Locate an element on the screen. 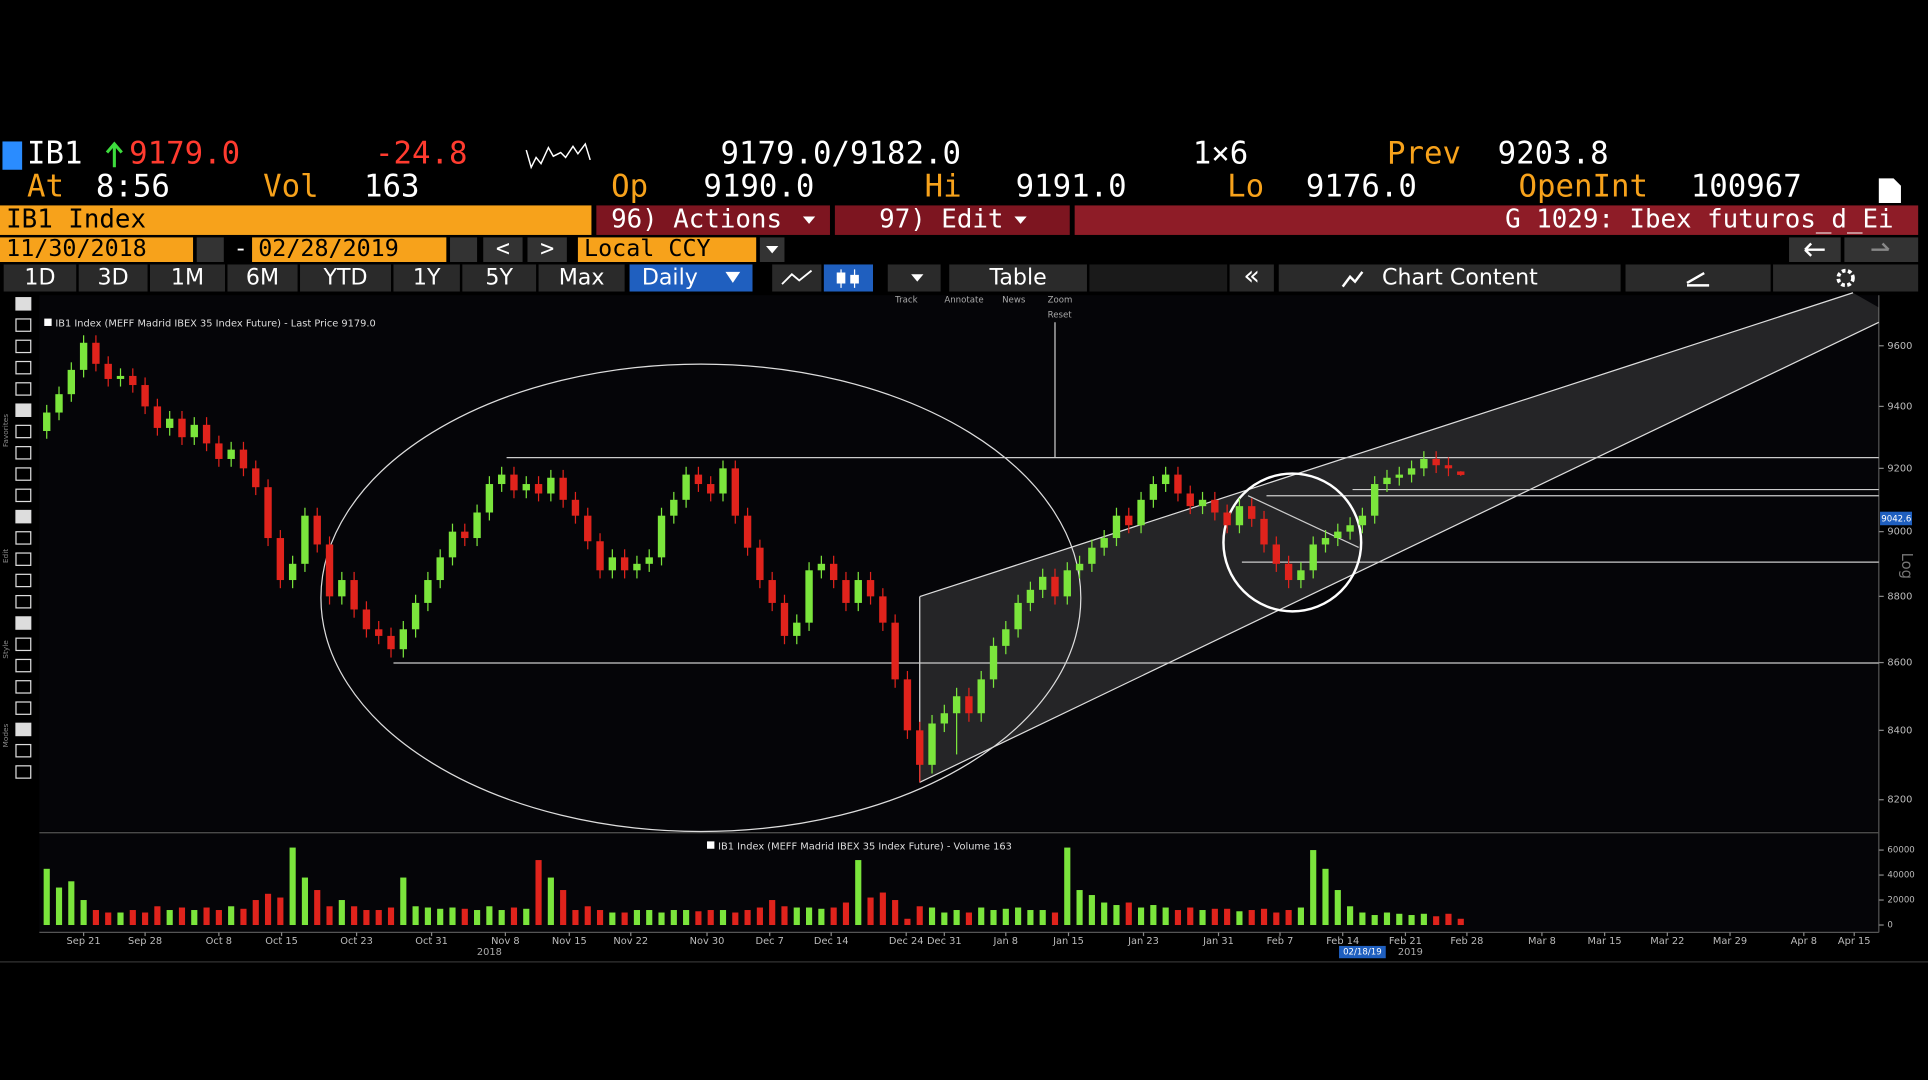 This screenshot has width=1928, height=1080. chart-content: Chart Content is located at coordinates (1460, 277).